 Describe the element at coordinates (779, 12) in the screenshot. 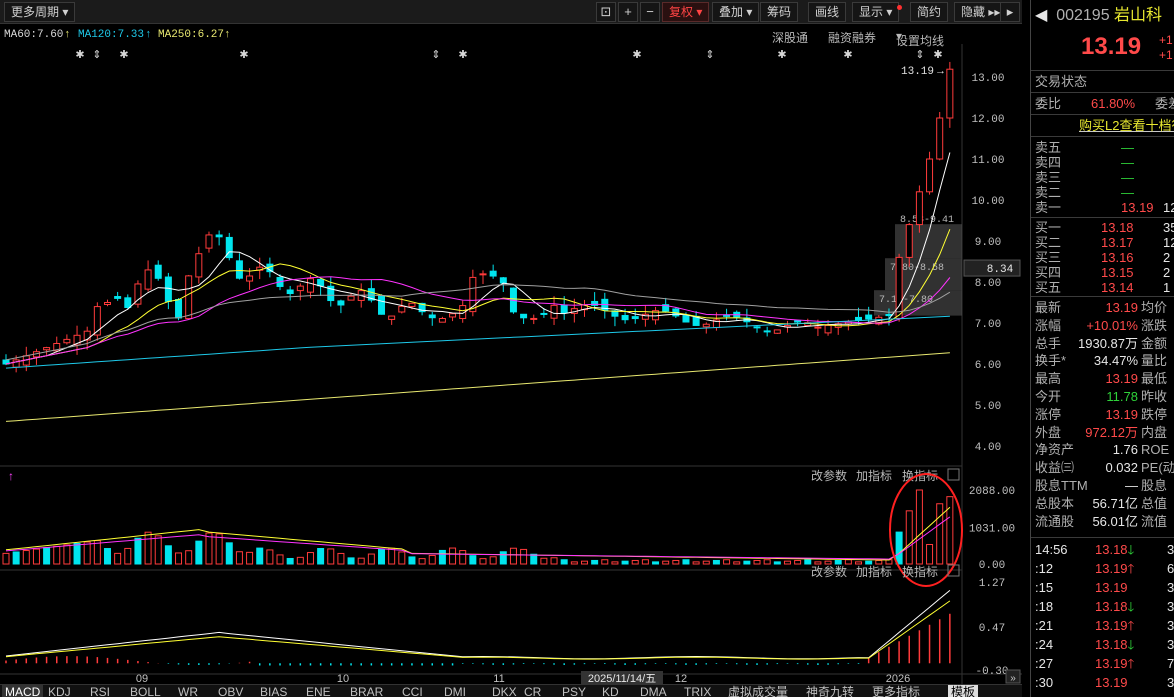

I see `chouma-button: 筹码` at that location.